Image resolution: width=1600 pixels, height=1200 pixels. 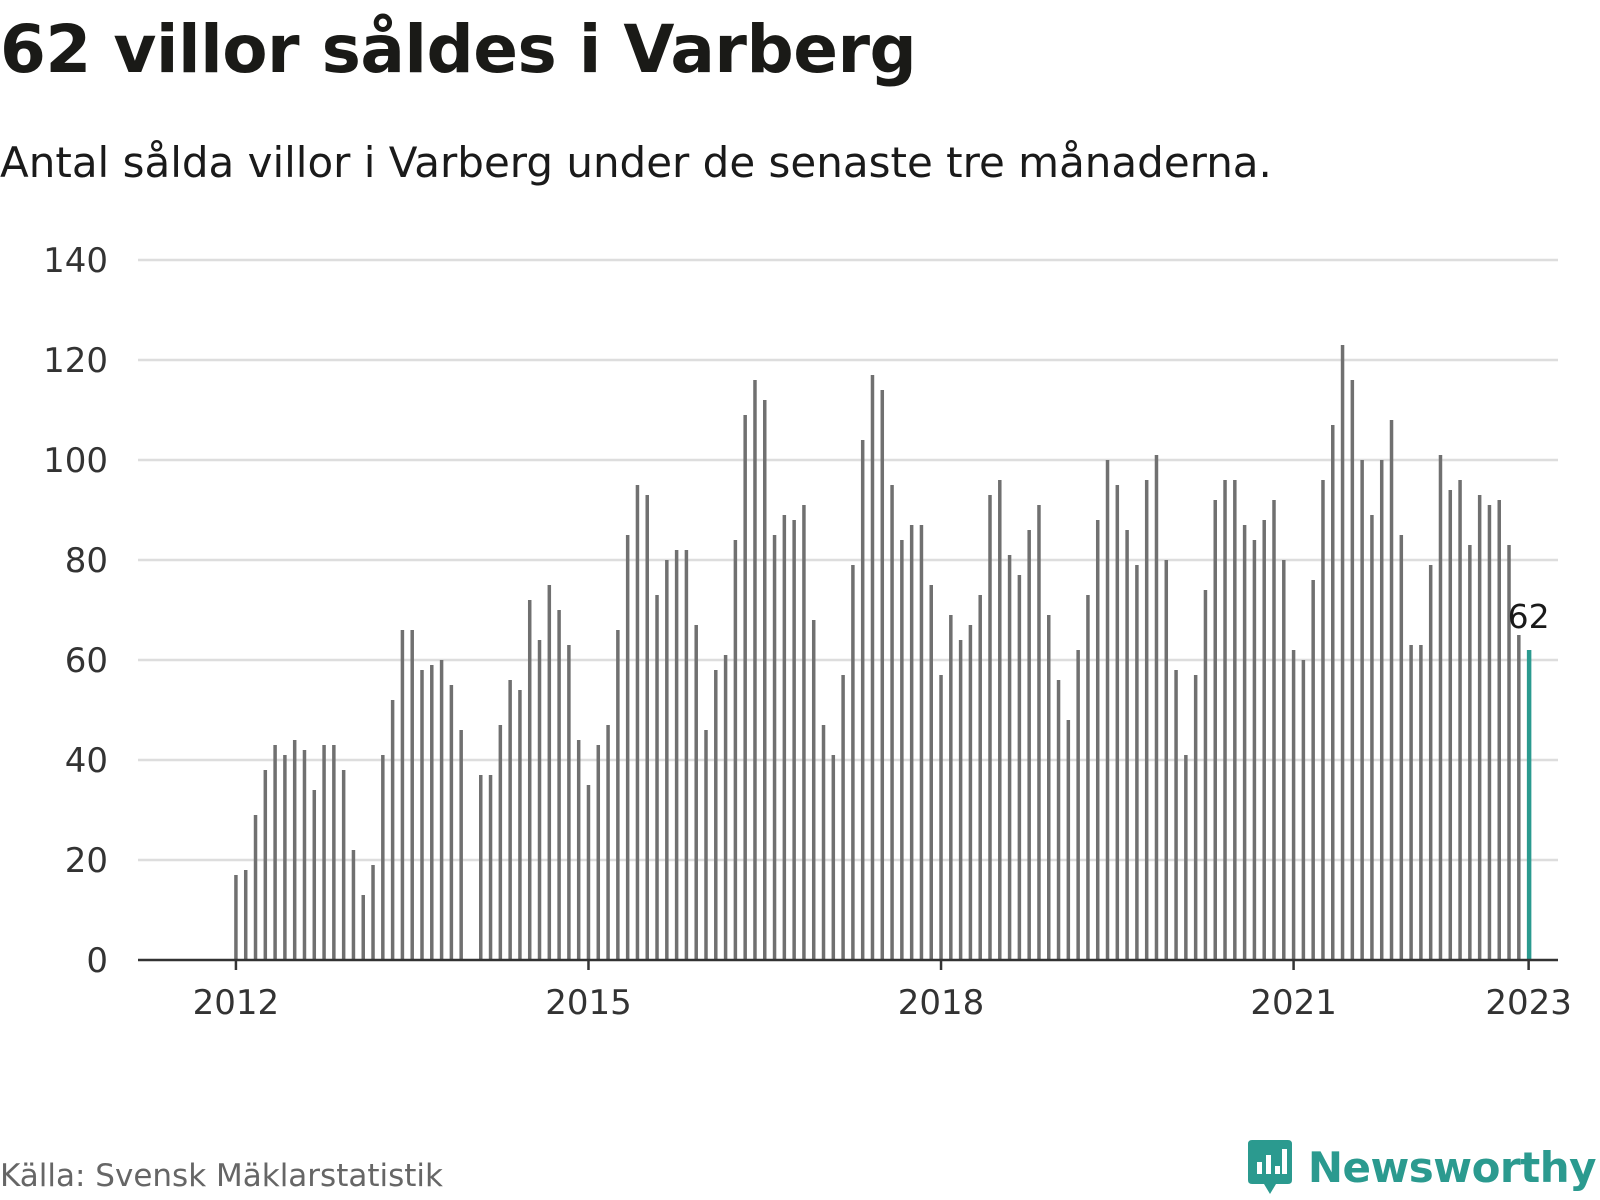 What do you see at coordinates (1421, 1167) in the screenshot?
I see `brand-logo: Newsworthy` at bounding box center [1421, 1167].